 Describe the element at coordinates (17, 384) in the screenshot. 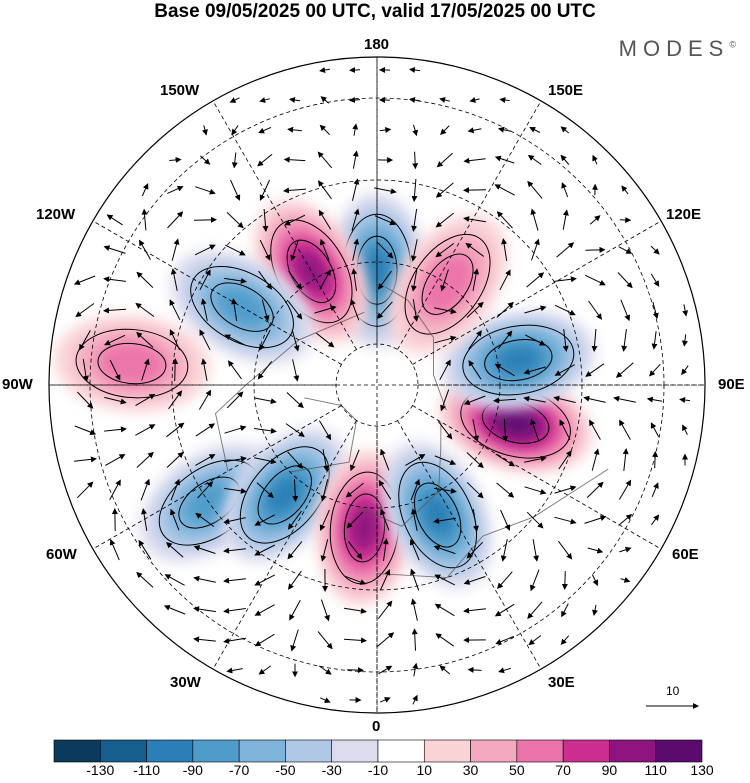

I see `lon-label-90w: 90W` at that location.